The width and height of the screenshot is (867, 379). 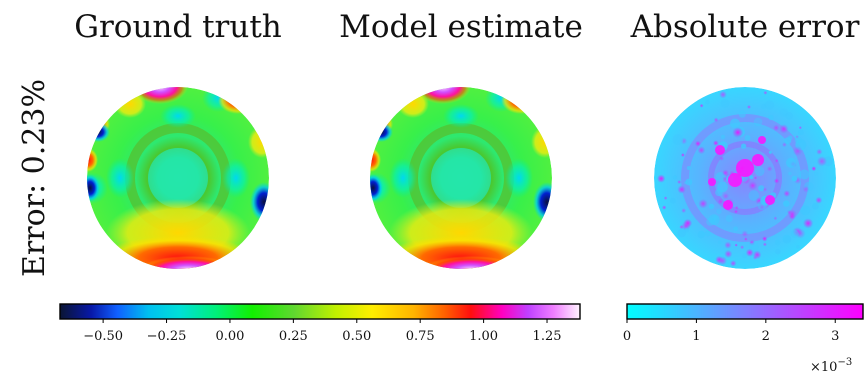 What do you see at coordinates (696, 336) in the screenshot?
I see `colorbar-error-tick-label: 1` at bounding box center [696, 336].